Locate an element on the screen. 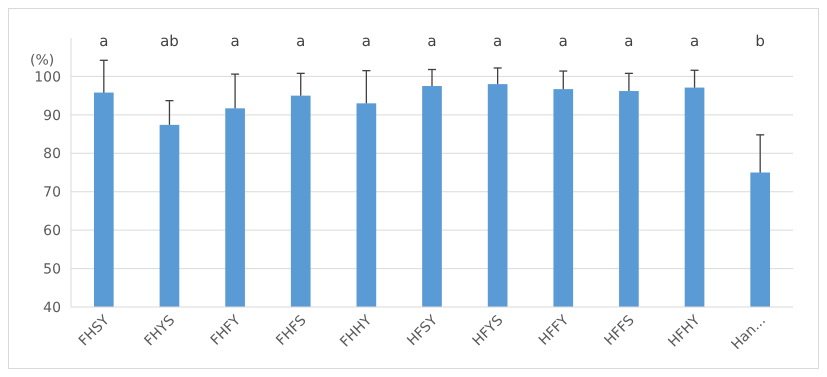 The height and width of the screenshot is (377, 827). annotation: ab is located at coordinates (169, 41).